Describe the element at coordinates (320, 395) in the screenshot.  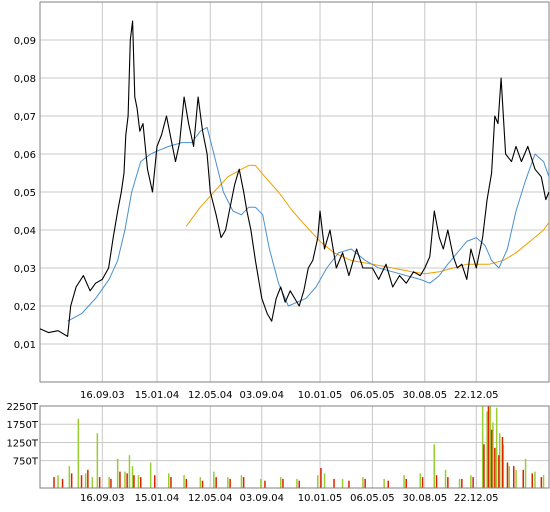
I see `price-x-tick-label: 10.01.05` at that location.